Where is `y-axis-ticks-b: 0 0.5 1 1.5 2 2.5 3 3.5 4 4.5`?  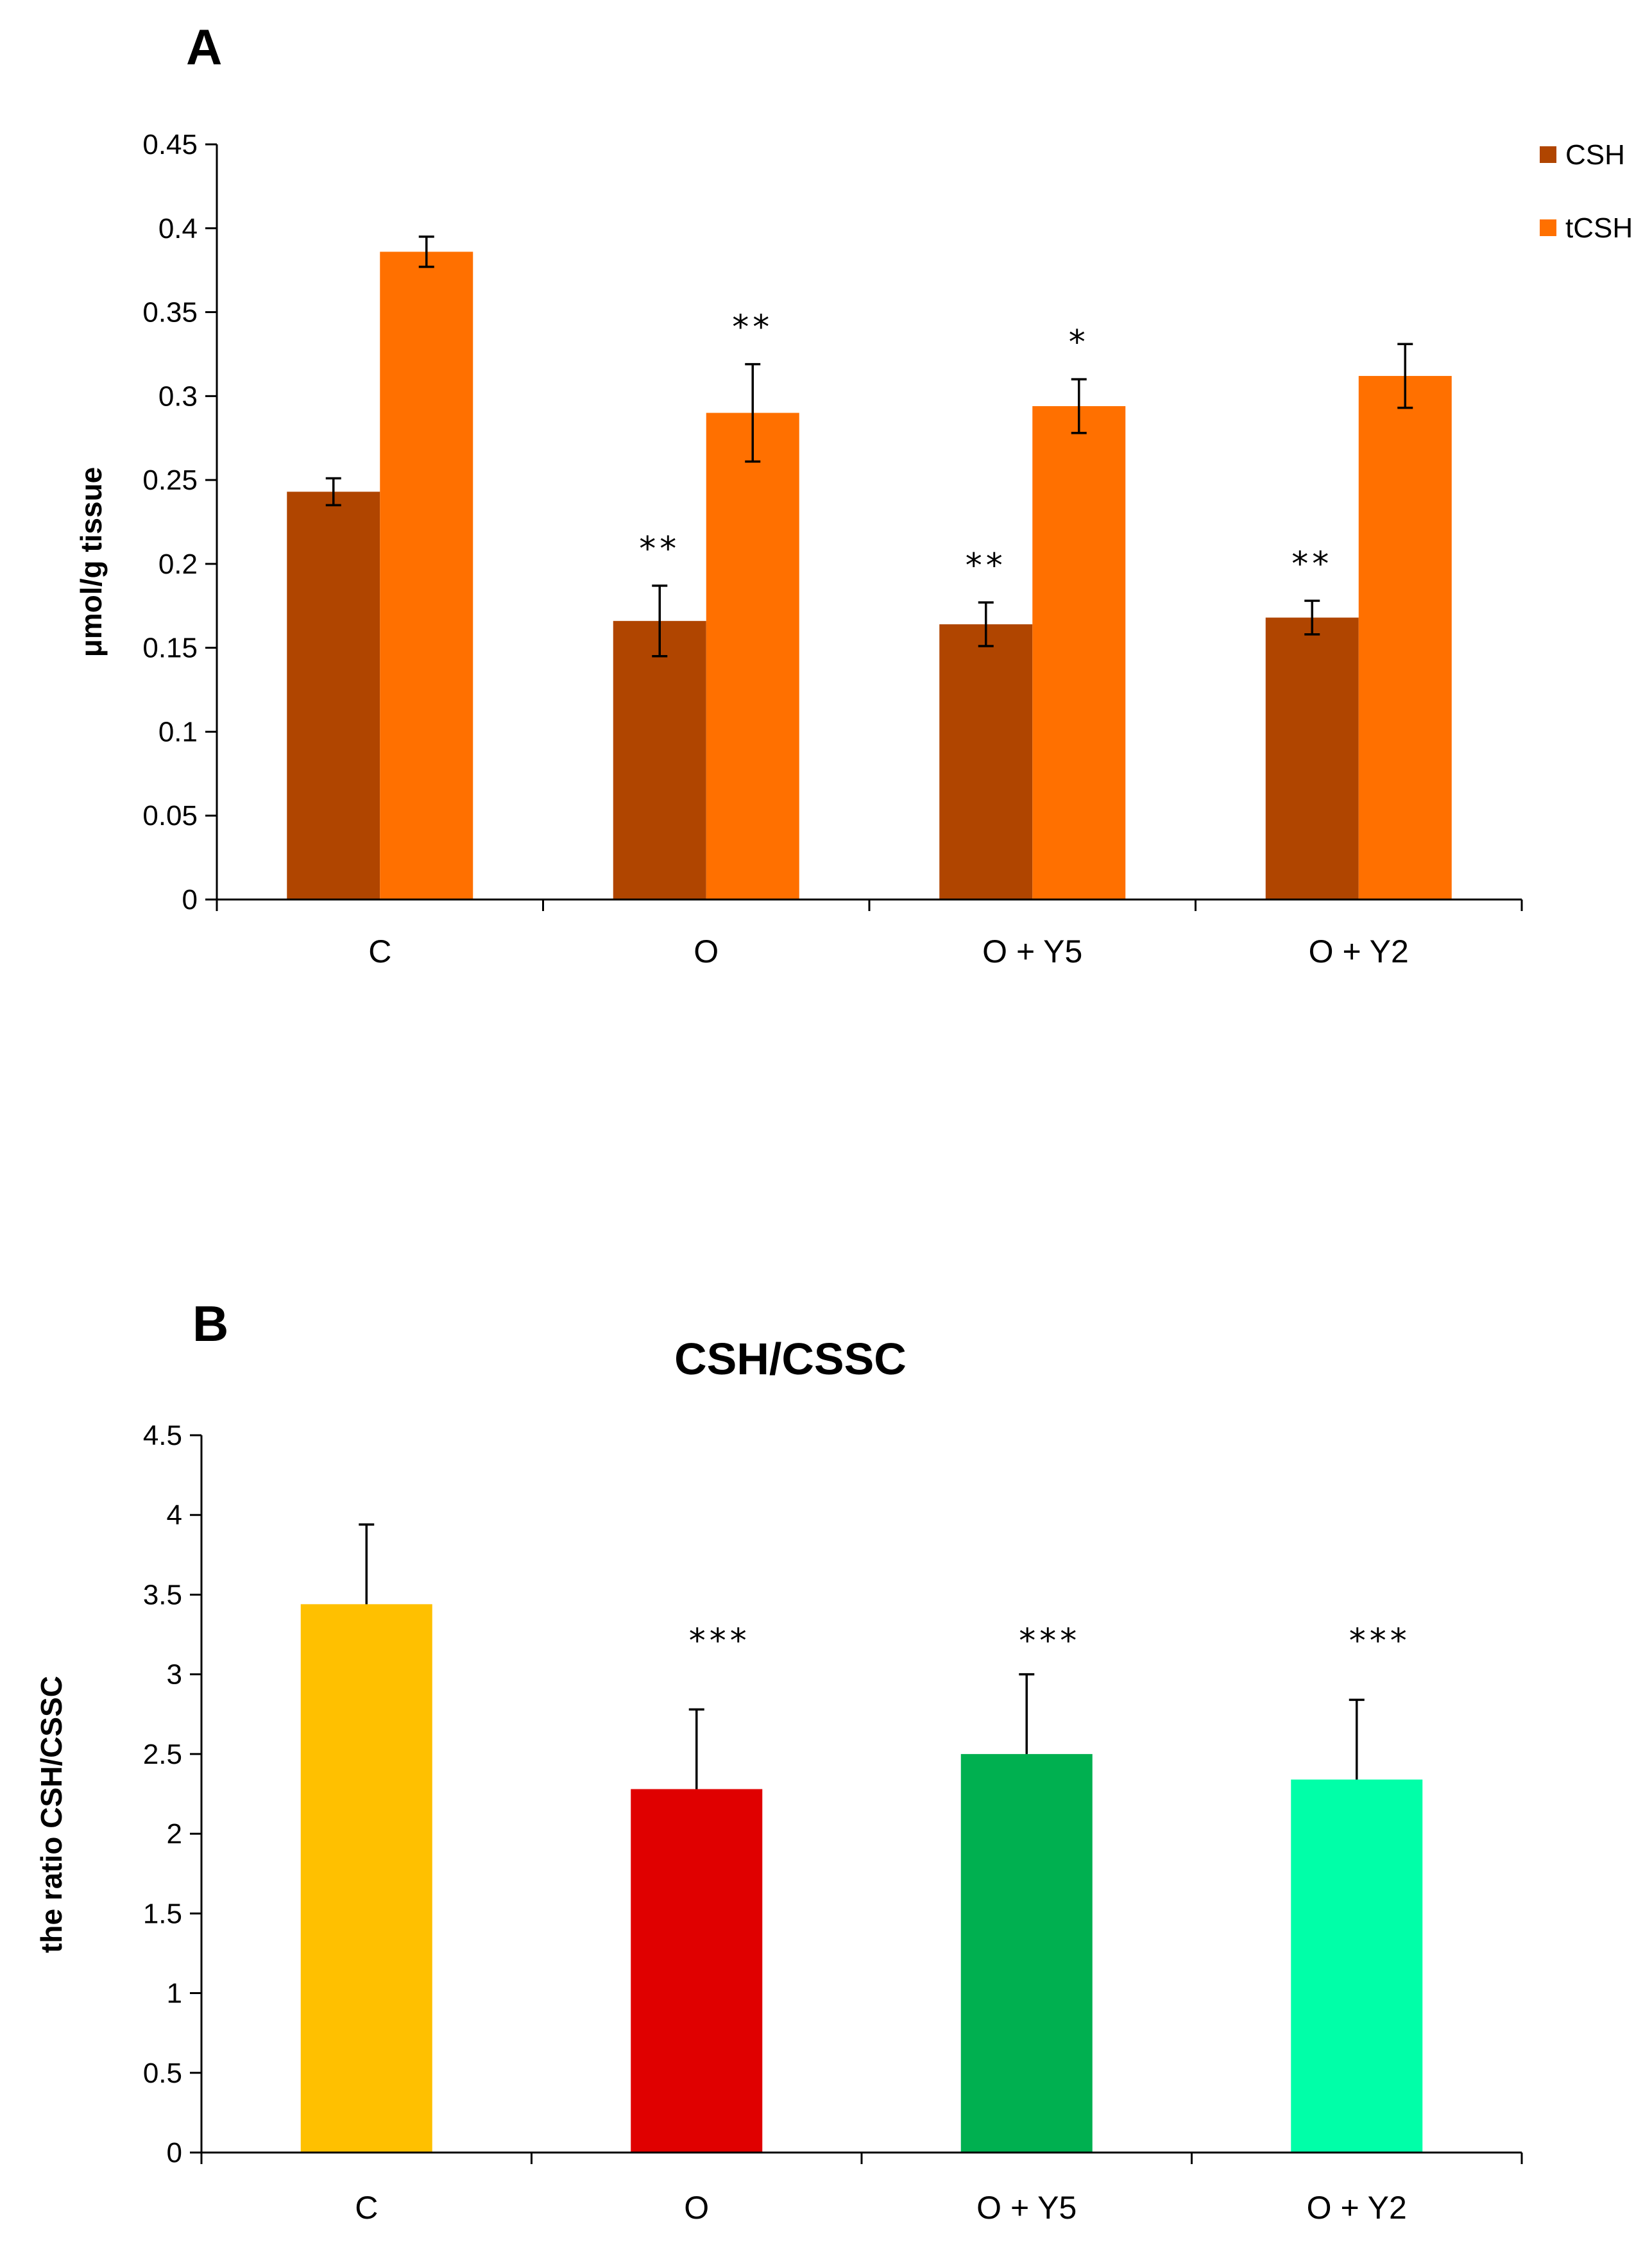 y-axis-ticks-b: 0 0.5 1 1.5 2 2.5 3 3.5 4 4.5 is located at coordinates (173, 1794).